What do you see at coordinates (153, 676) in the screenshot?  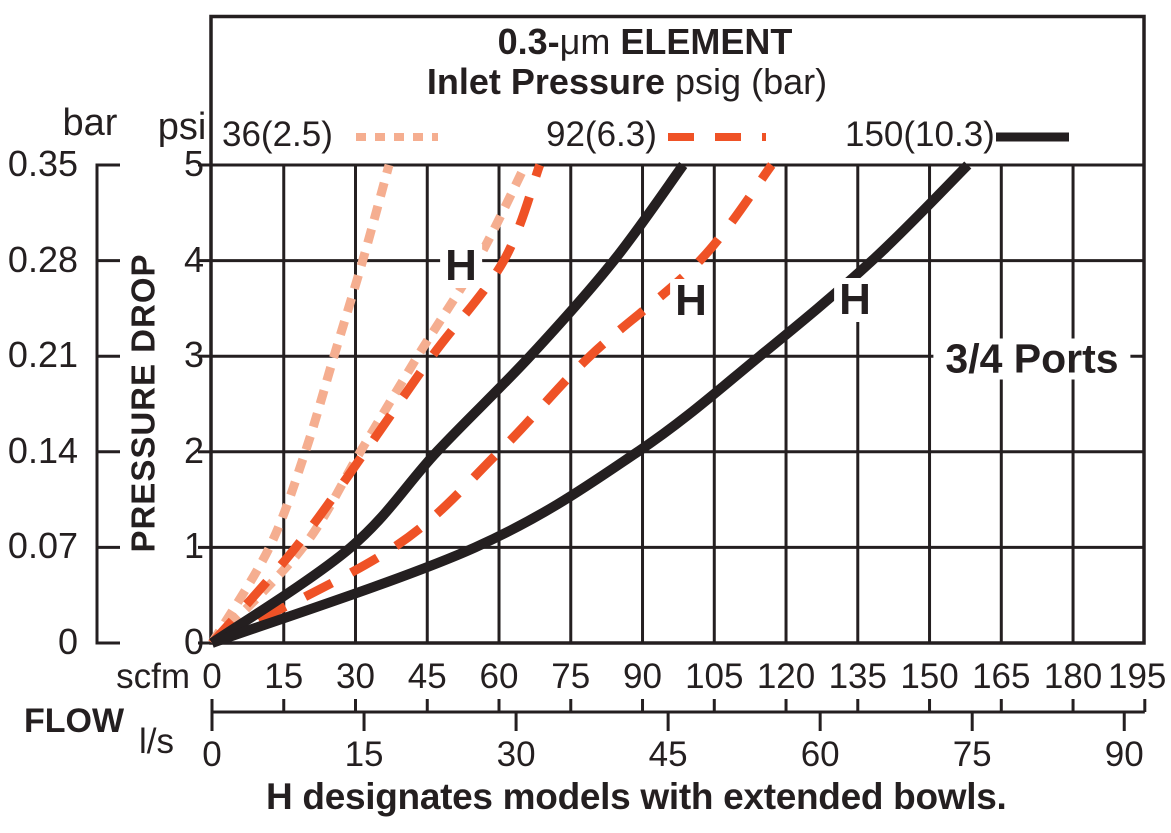 I see `scfm-unit-label: scfm` at bounding box center [153, 676].